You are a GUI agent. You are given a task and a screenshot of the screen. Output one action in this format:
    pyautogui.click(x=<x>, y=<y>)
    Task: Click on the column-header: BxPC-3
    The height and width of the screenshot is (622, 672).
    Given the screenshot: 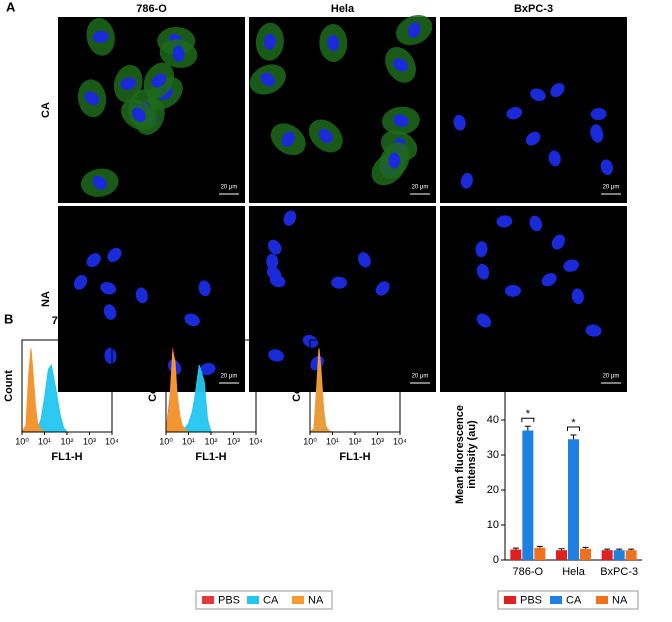 What is the action you would take?
    pyautogui.click(x=533, y=9)
    